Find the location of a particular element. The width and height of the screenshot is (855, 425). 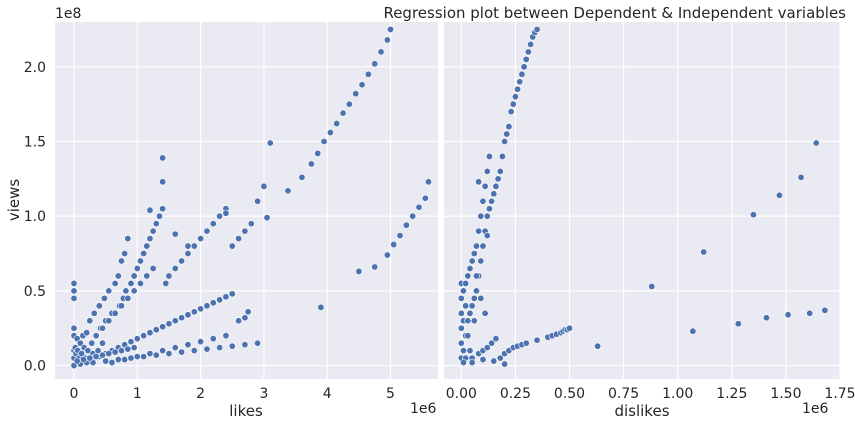

y-tick-label: 1.0 is located at coordinates (35, 217).